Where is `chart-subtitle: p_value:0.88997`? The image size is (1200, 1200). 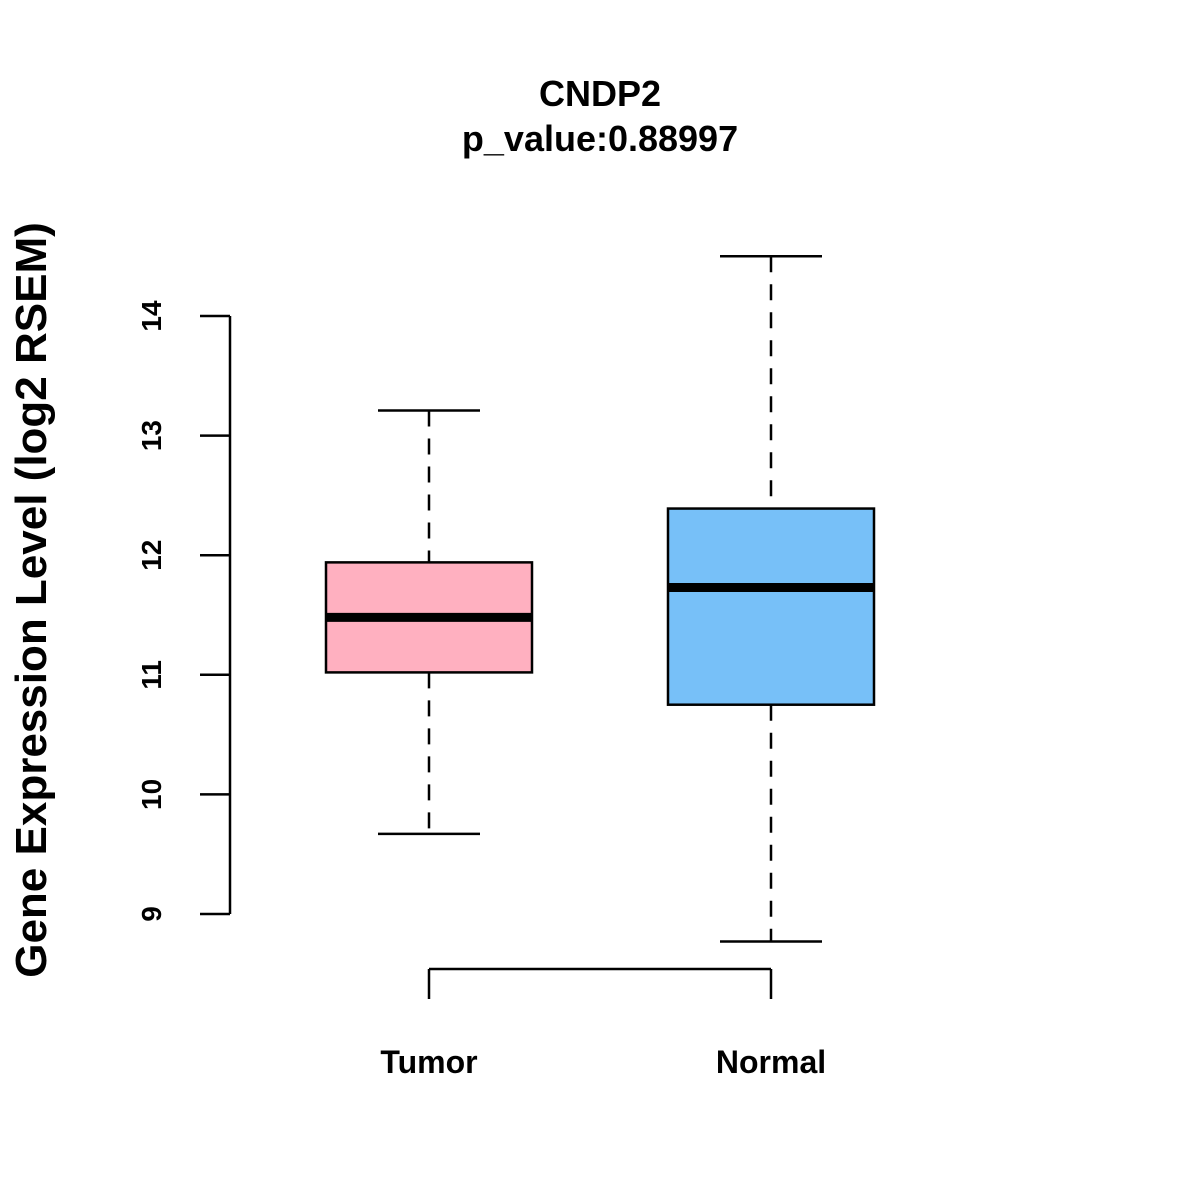
chart-subtitle: p_value:0.88997 is located at coordinates (600, 138).